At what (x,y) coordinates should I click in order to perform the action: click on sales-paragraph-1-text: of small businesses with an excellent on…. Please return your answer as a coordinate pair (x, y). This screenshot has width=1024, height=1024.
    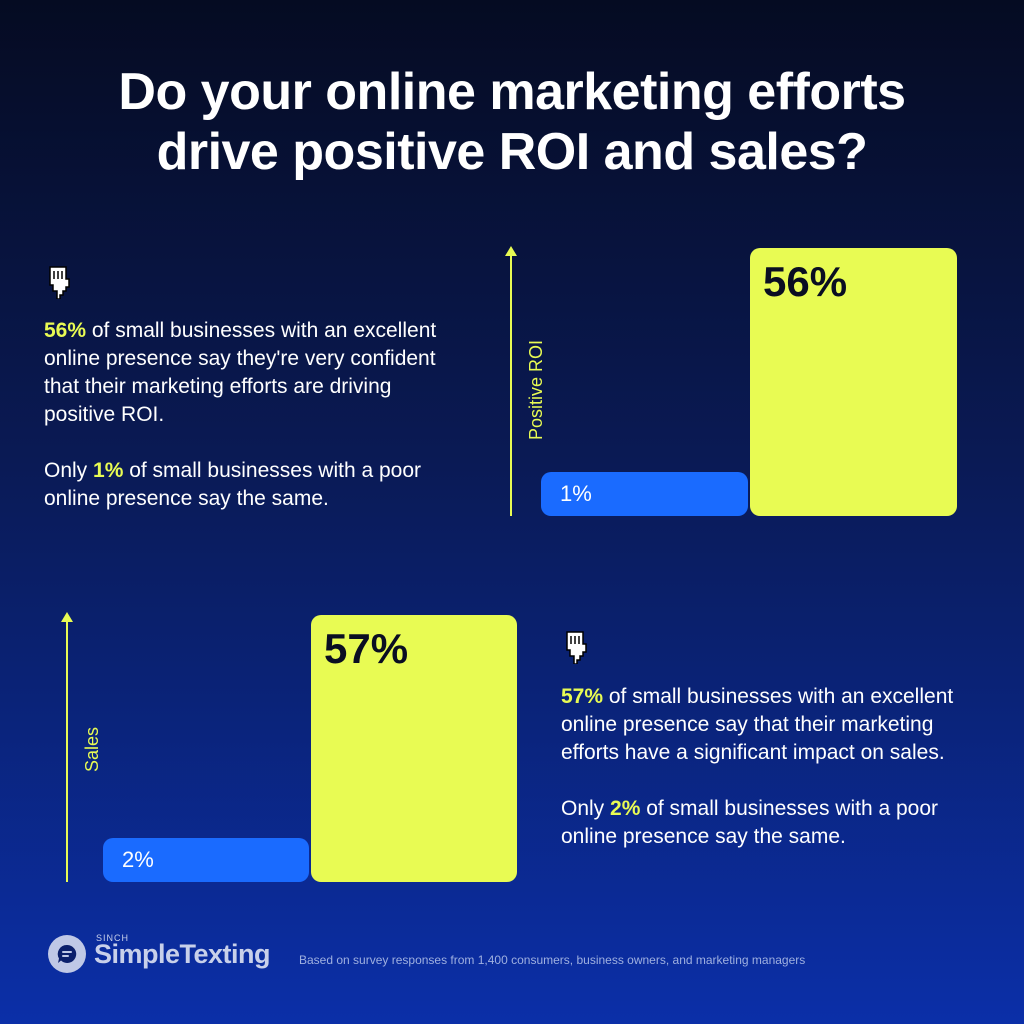
    Looking at the image, I should click on (757, 724).